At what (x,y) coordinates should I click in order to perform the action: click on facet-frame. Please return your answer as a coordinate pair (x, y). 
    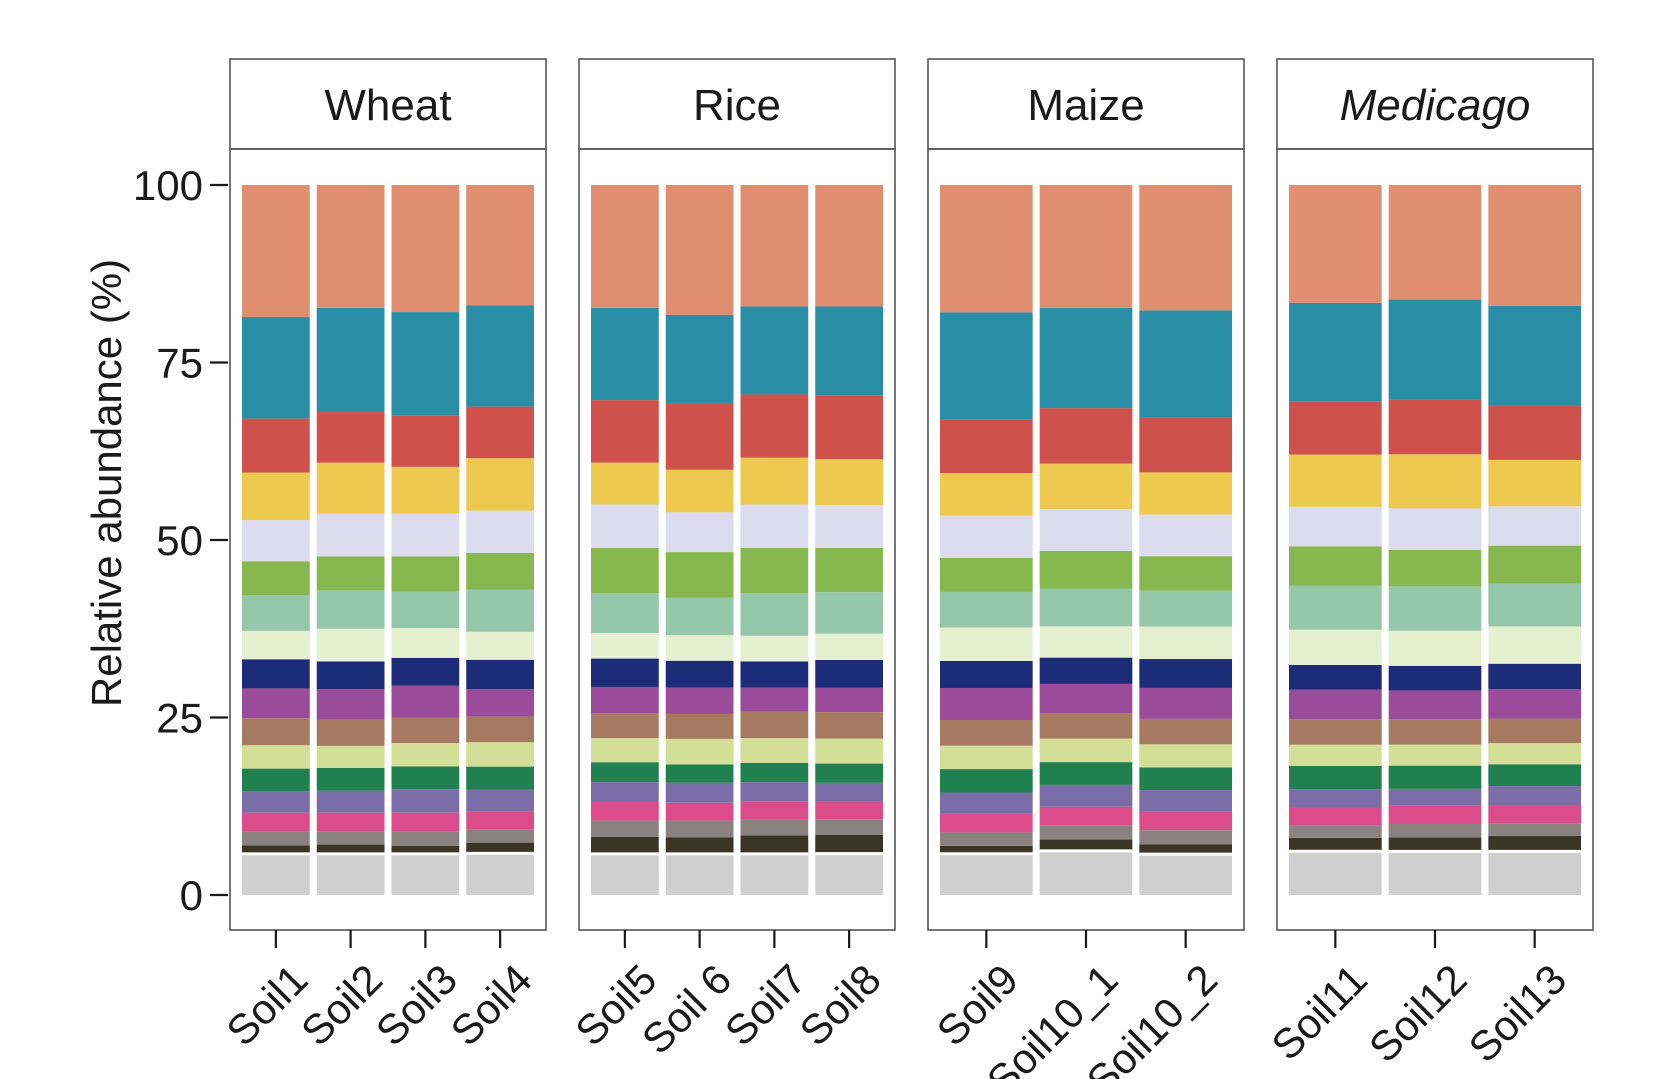
    Looking at the image, I should click on (388, 539).